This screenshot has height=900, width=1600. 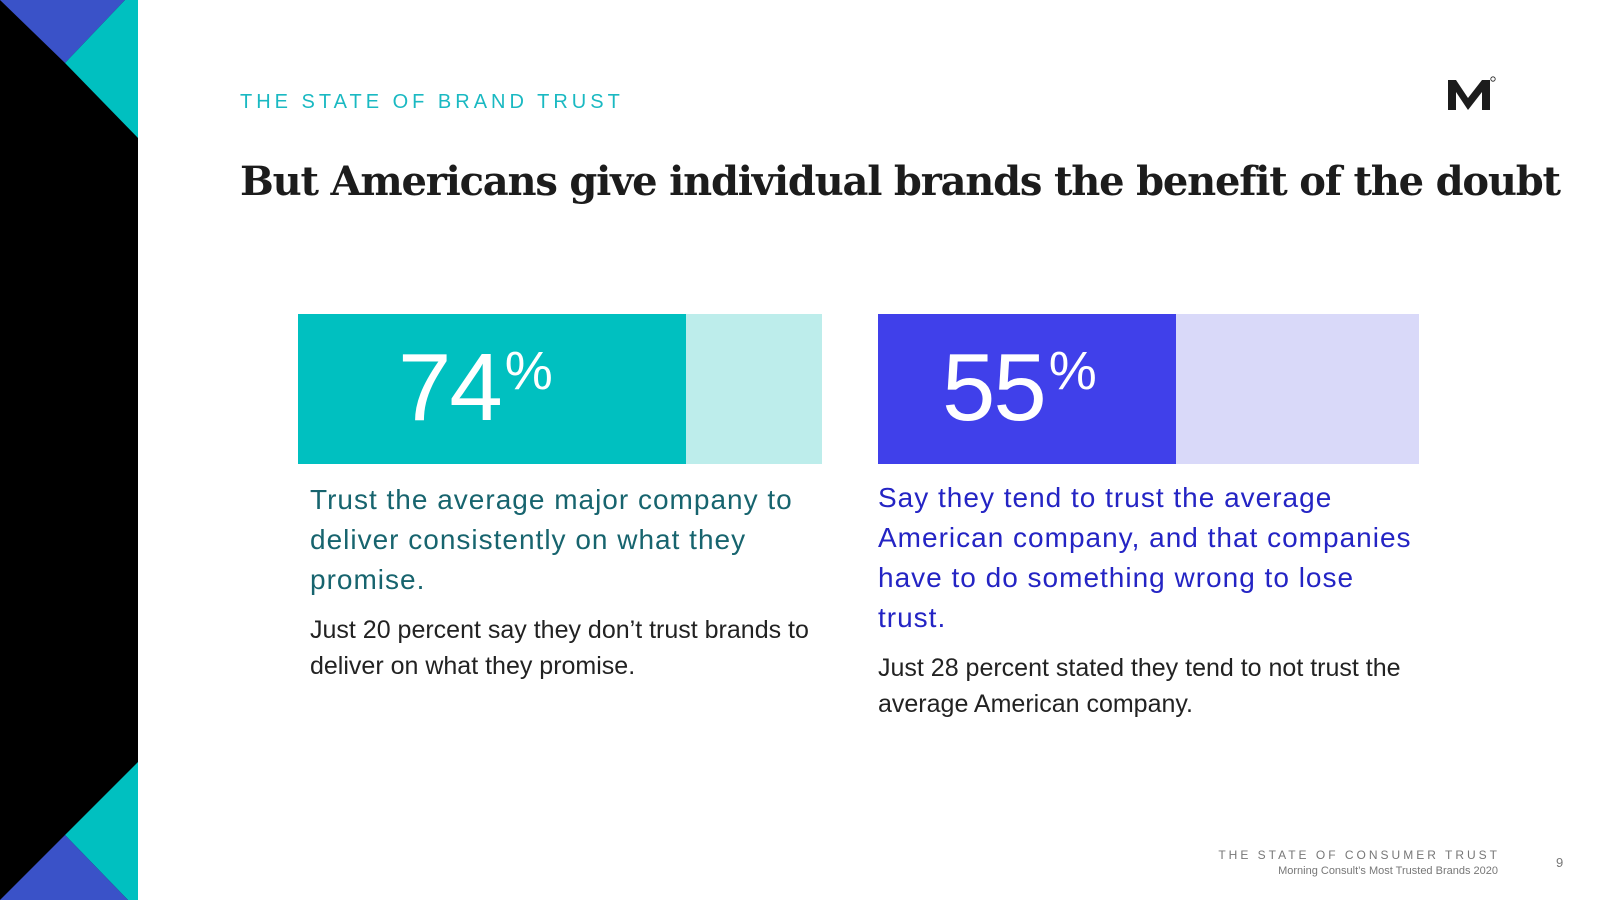 I want to click on morning-consult-logo-icon, so click(x=1472, y=93).